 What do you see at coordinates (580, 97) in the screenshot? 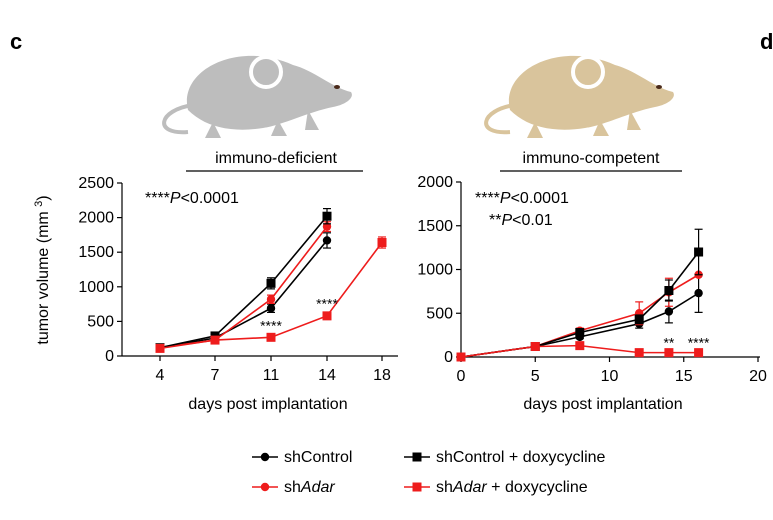
I see `mouse-tan-illustration` at bounding box center [580, 97].